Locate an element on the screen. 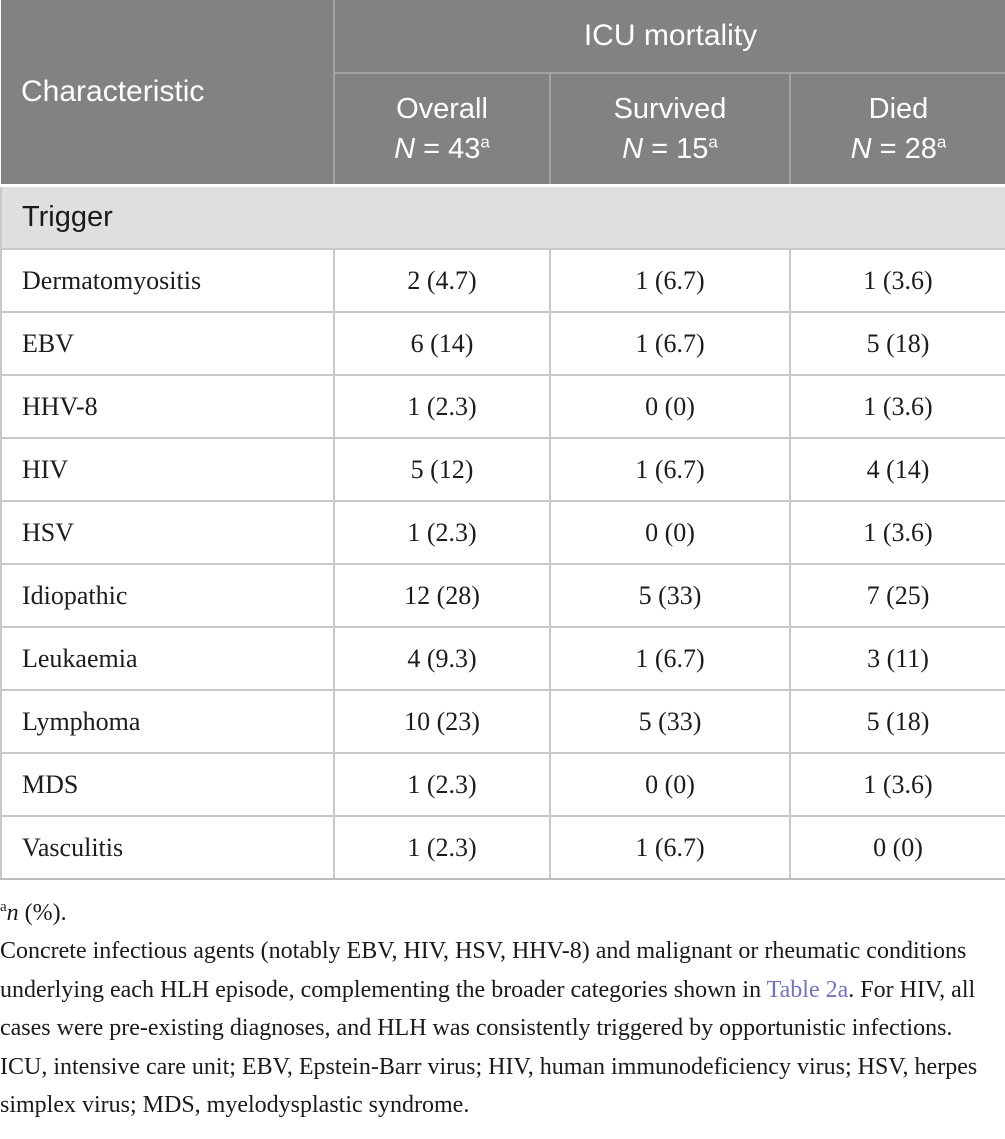  table-row: HIV 5 (12) 1 (6.7) 4 (14) is located at coordinates (502, 469).